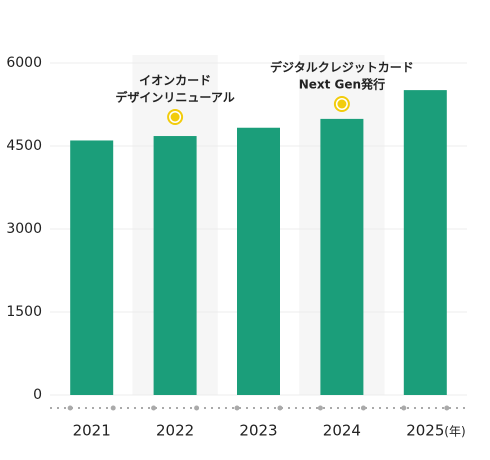 The height and width of the screenshot is (460, 490). Describe the element at coordinates (342, 67) in the screenshot. I see `annotation: デジタルクレジットカード` at that location.